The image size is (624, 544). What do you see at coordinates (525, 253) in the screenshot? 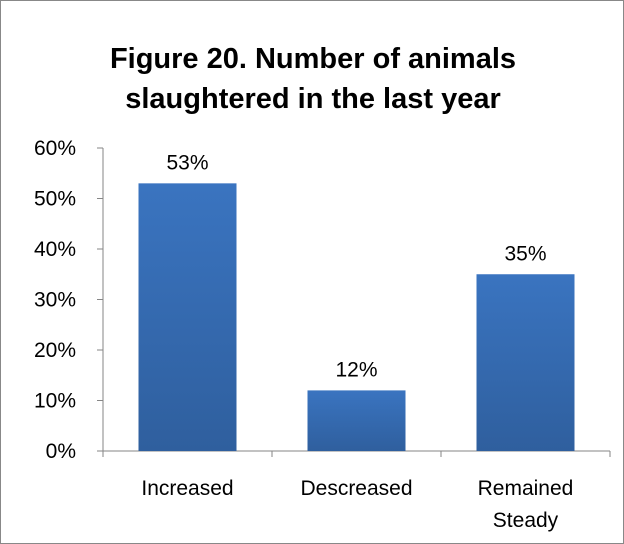
I see `data-label: 35%` at bounding box center [525, 253].